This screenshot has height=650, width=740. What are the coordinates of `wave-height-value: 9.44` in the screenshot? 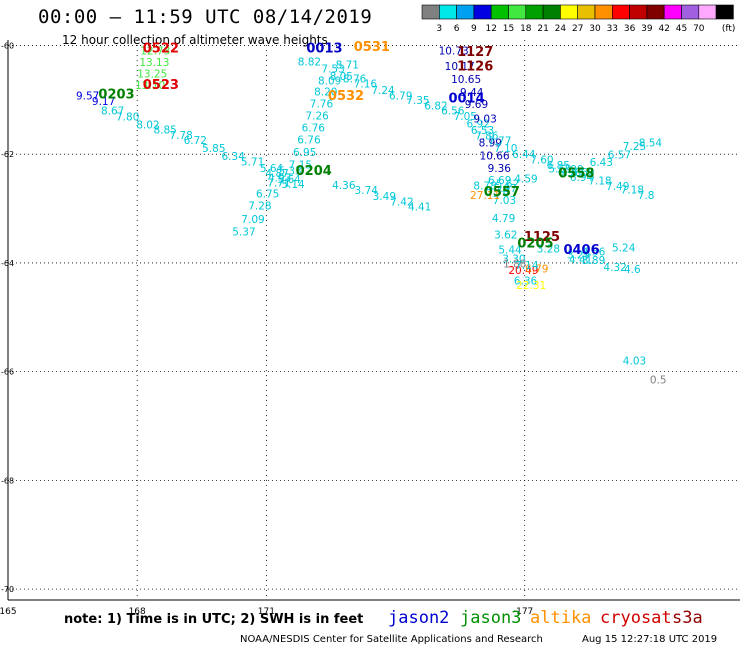 It's located at (472, 93).